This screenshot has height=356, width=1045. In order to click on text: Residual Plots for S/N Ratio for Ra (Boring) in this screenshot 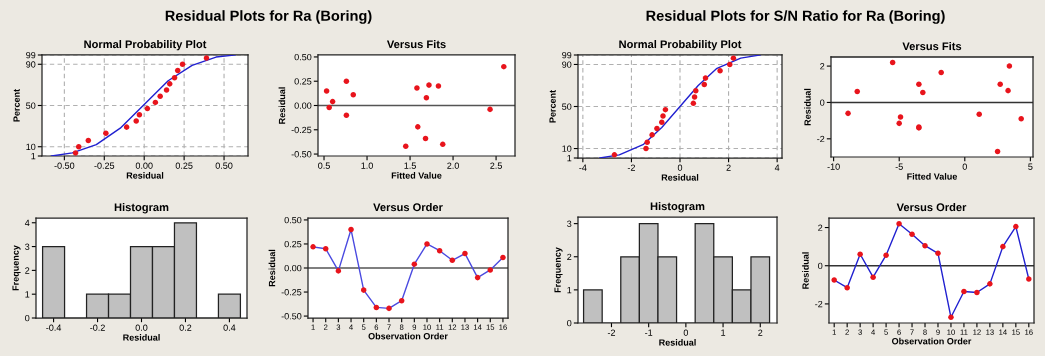, I will do `click(795, 17)`.